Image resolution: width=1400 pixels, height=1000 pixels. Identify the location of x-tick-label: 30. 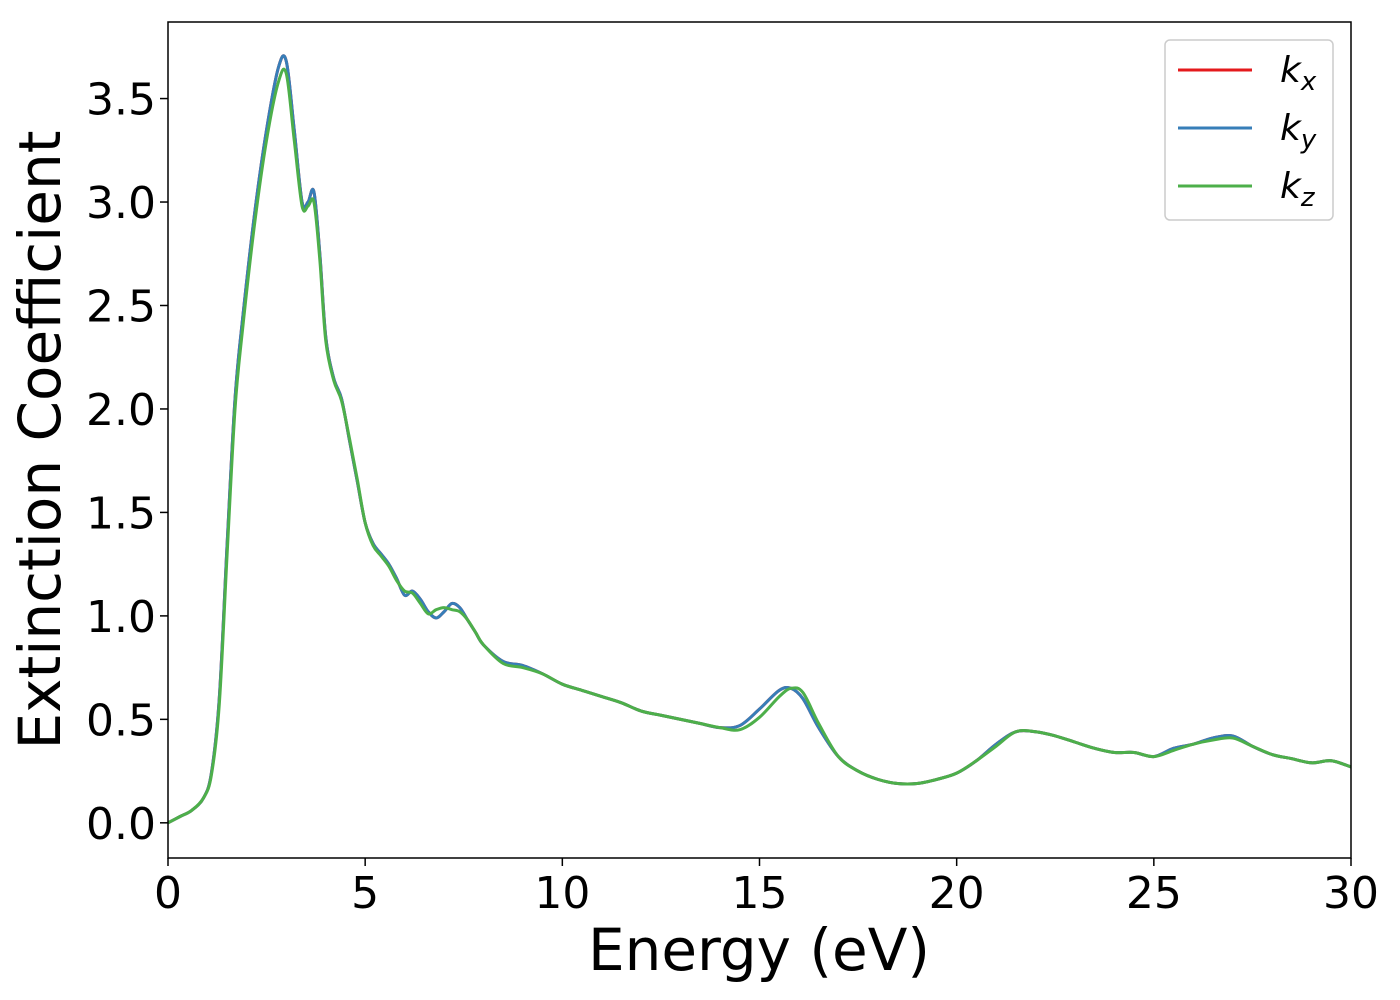
(1351, 893).